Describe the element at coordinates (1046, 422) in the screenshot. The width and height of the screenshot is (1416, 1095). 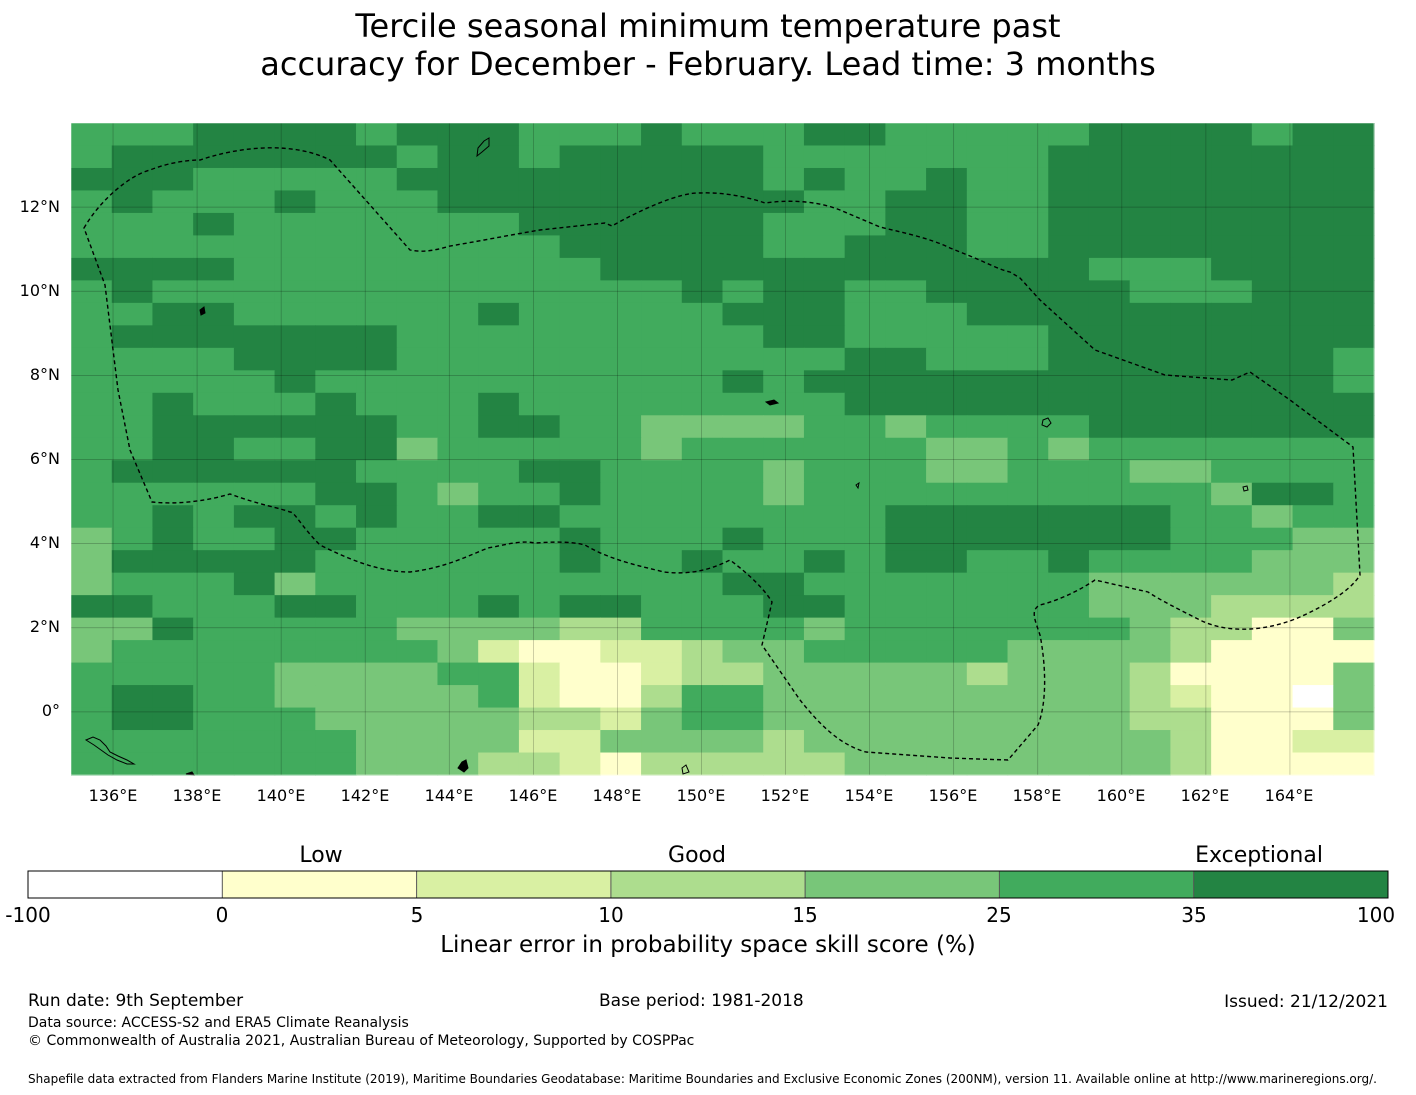
I see `island-chuuk` at that location.